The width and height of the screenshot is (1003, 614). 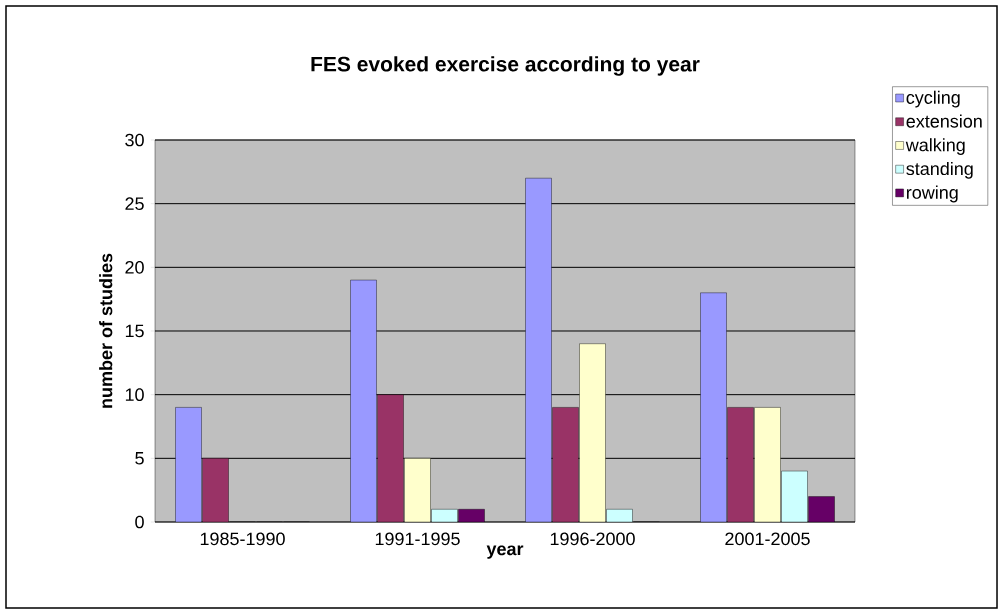 I want to click on legend-label: walking, so click(x=935, y=146).